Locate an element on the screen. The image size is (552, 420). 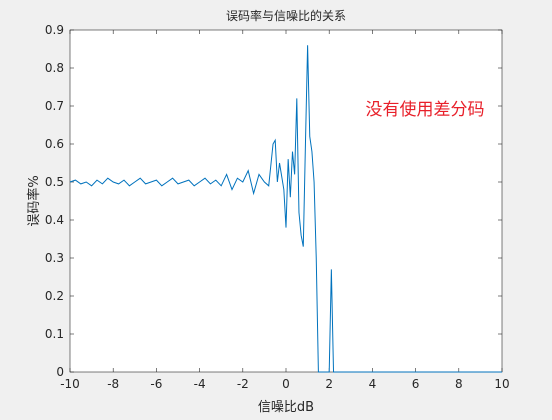
y-tick-label: 0.8 is located at coordinates (54, 68).